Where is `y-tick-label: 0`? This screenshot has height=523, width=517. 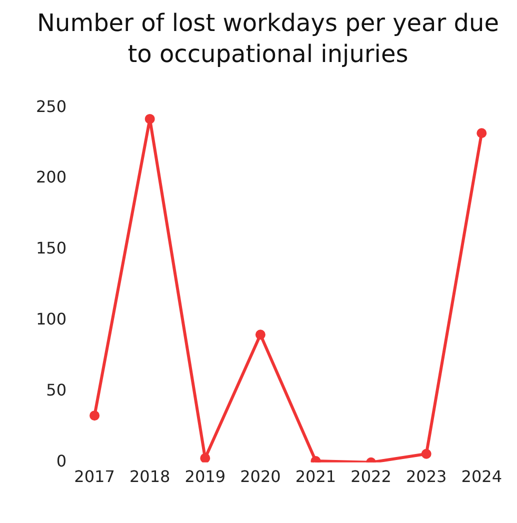
y-tick-label: 0 is located at coordinates (61, 461).